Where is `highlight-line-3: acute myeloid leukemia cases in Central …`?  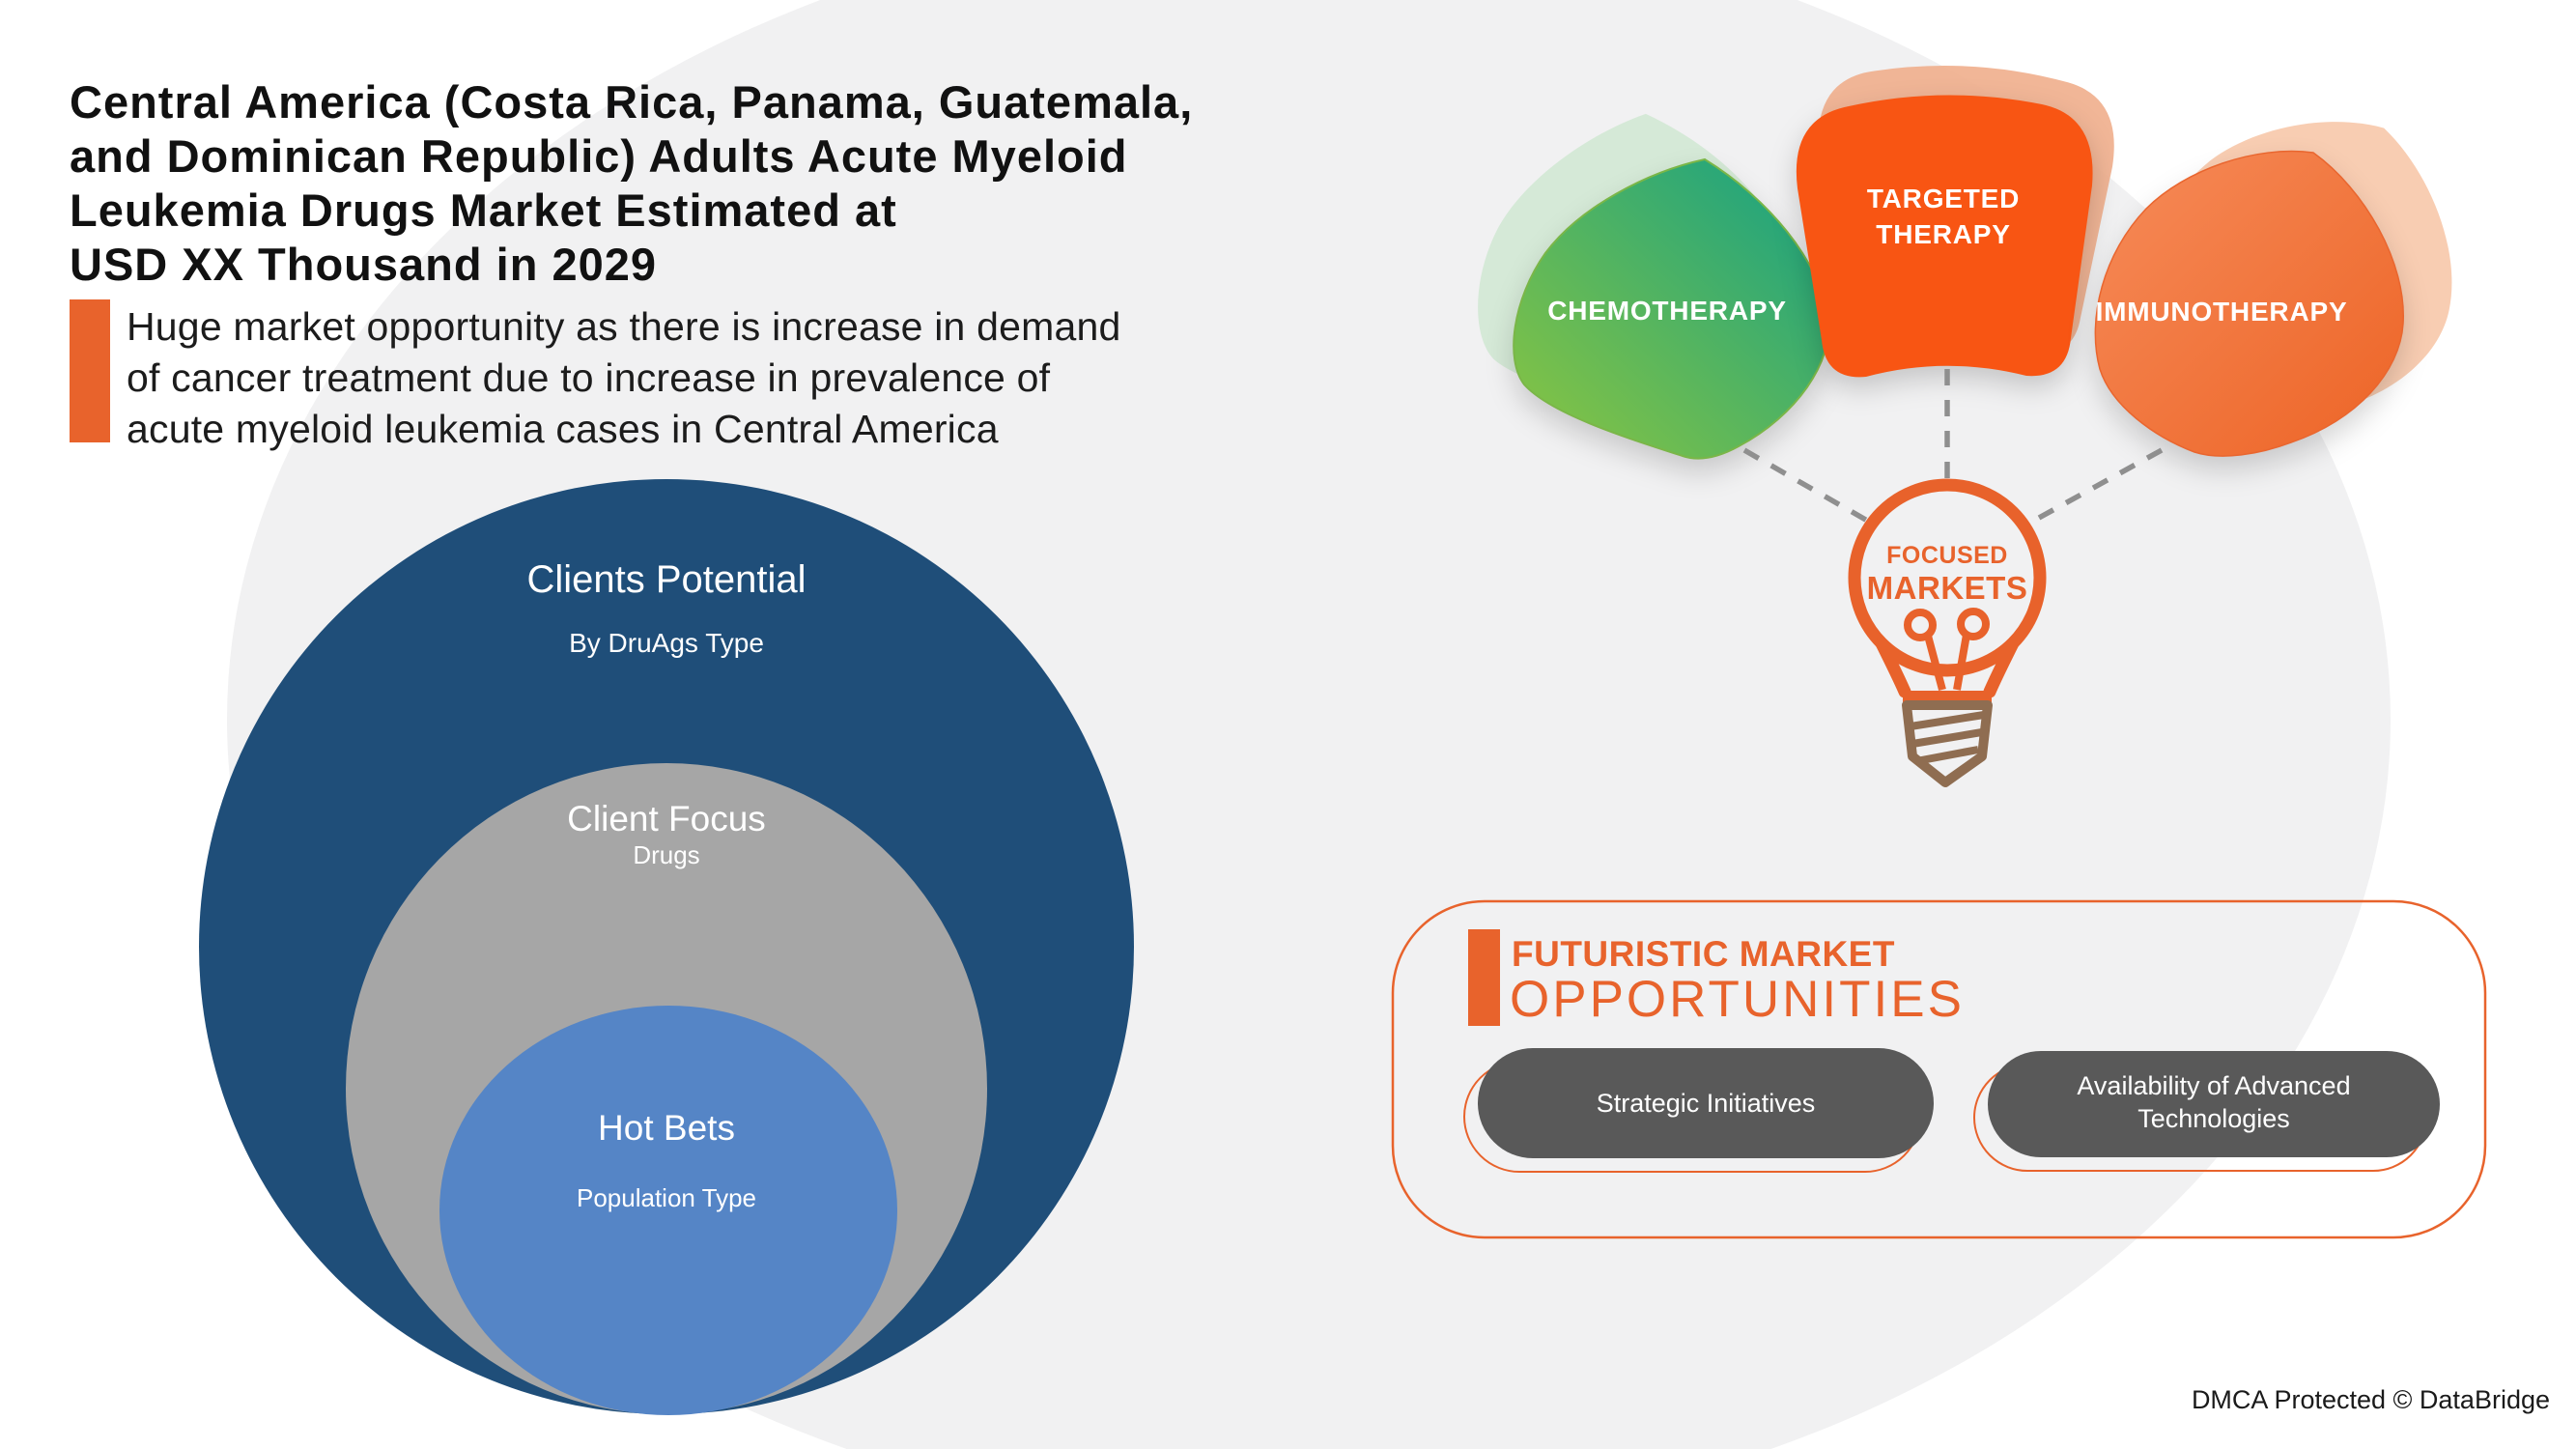
highlight-line-3: acute myeloid leukemia cases in Central … is located at coordinates (563, 429).